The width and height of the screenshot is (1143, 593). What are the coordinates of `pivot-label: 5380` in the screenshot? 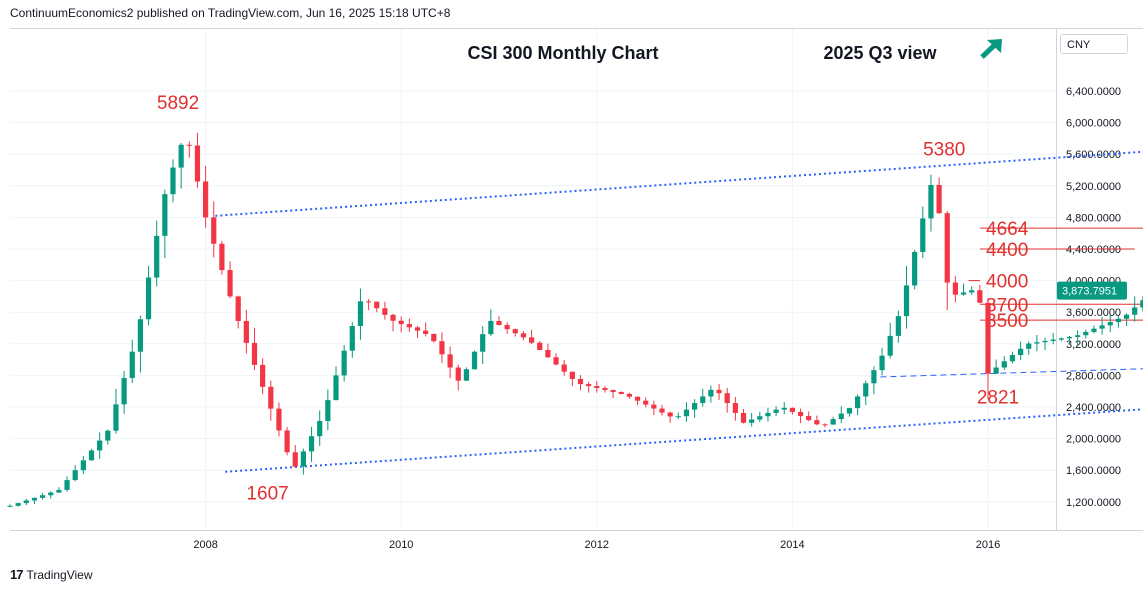 It's located at (944, 150).